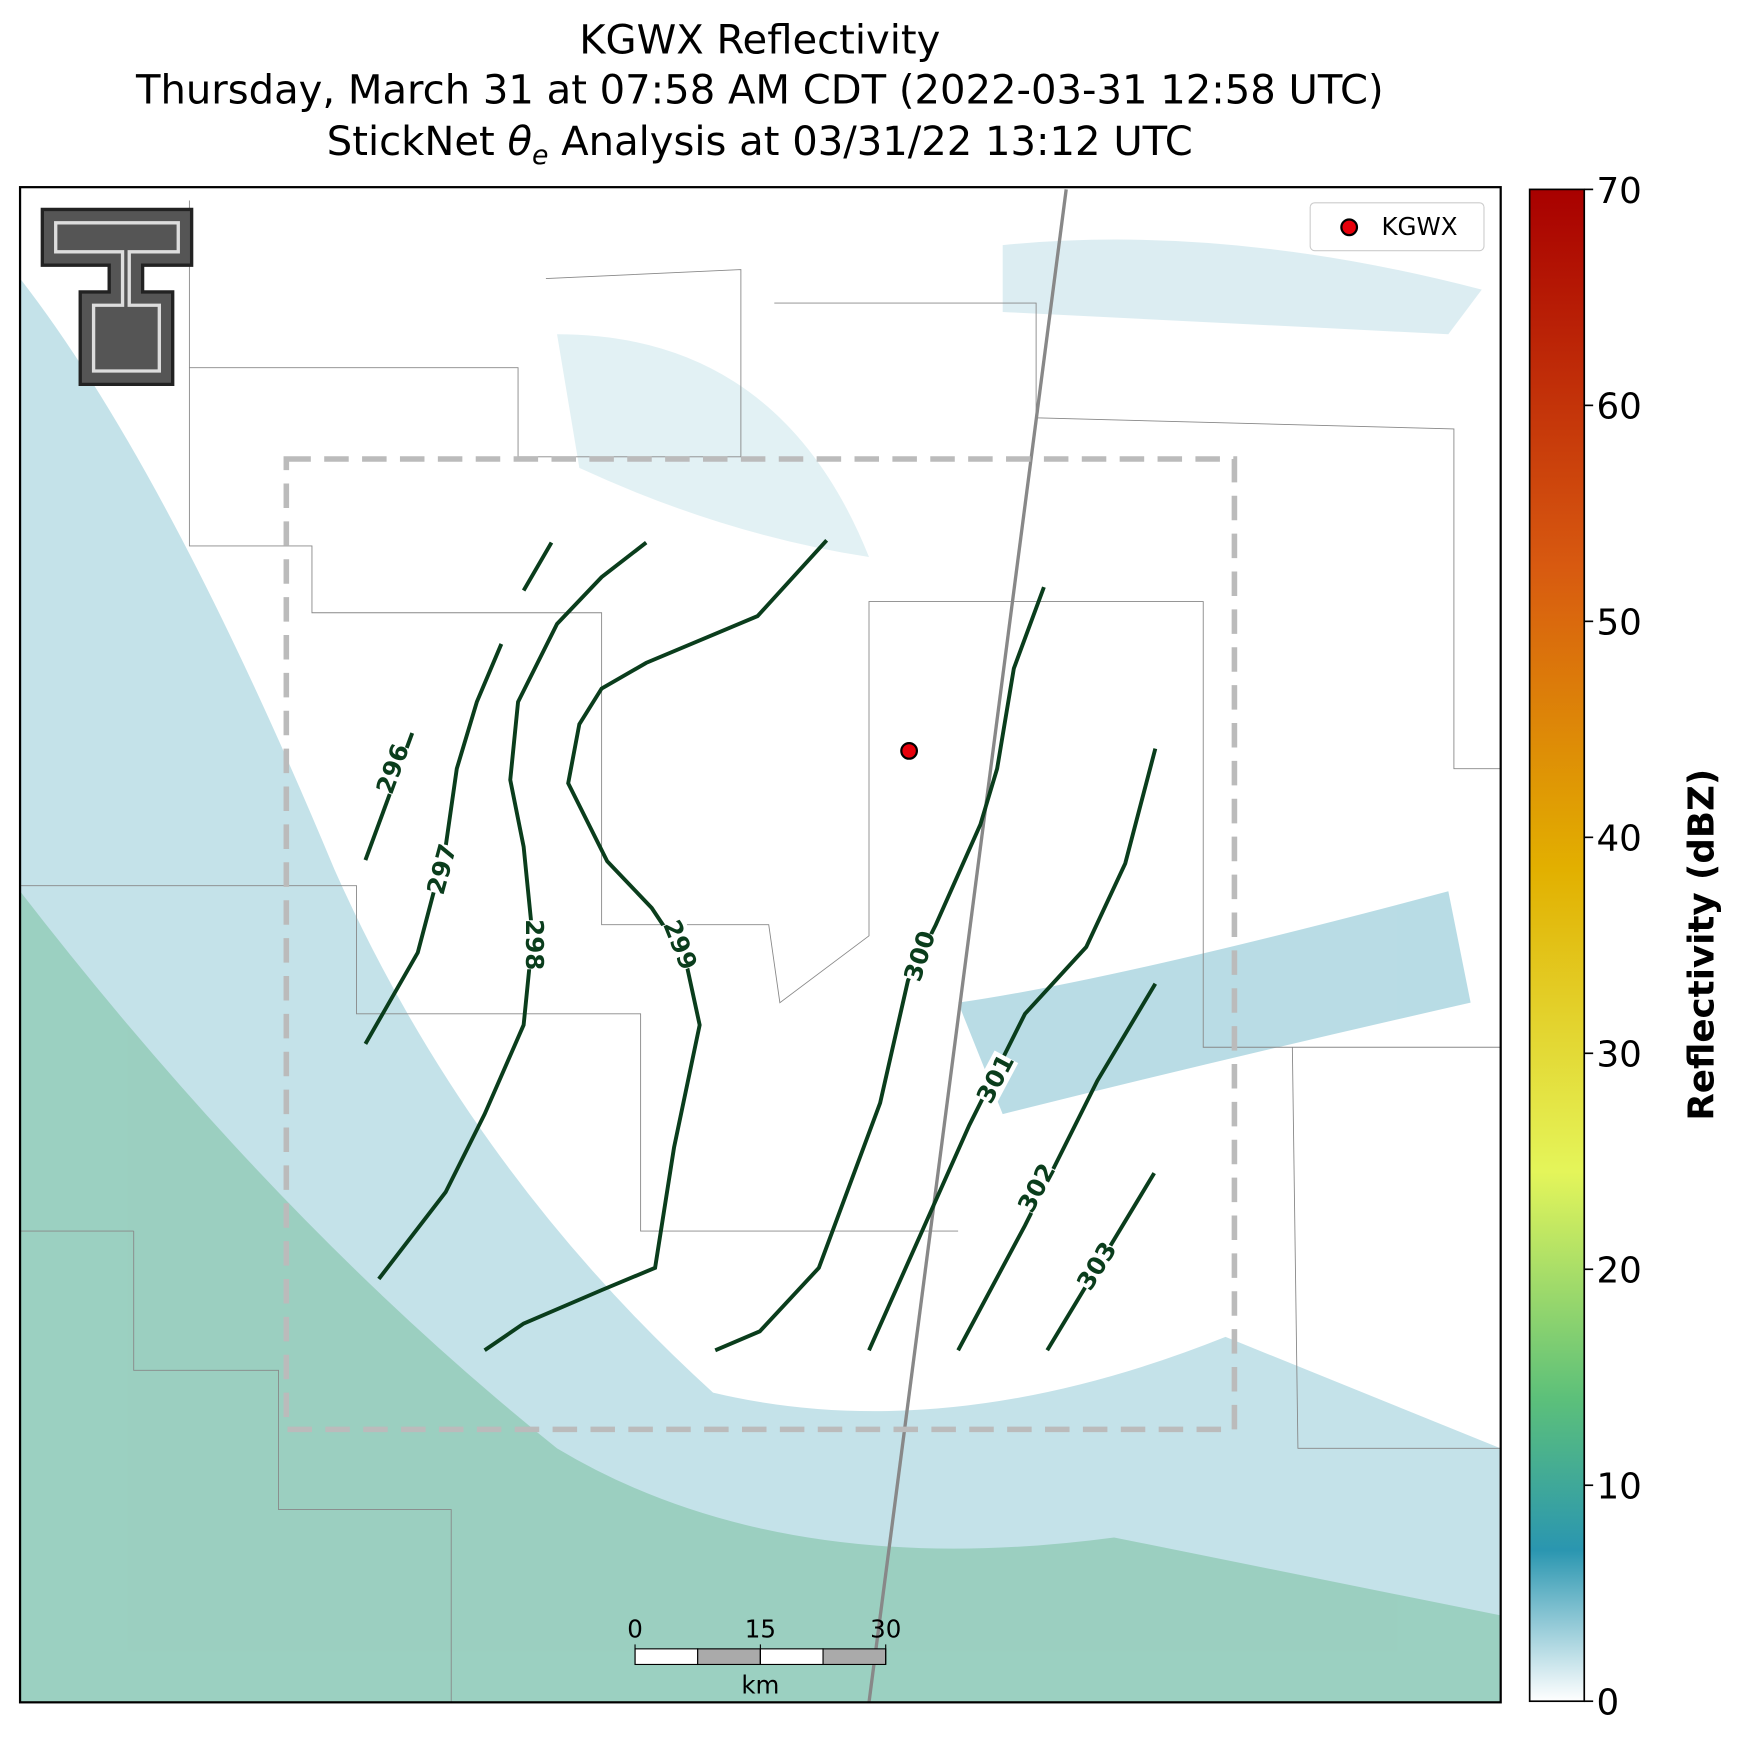 The height and width of the screenshot is (1743, 1738). I want to click on scale-tick-label: 30, so click(885, 1629).